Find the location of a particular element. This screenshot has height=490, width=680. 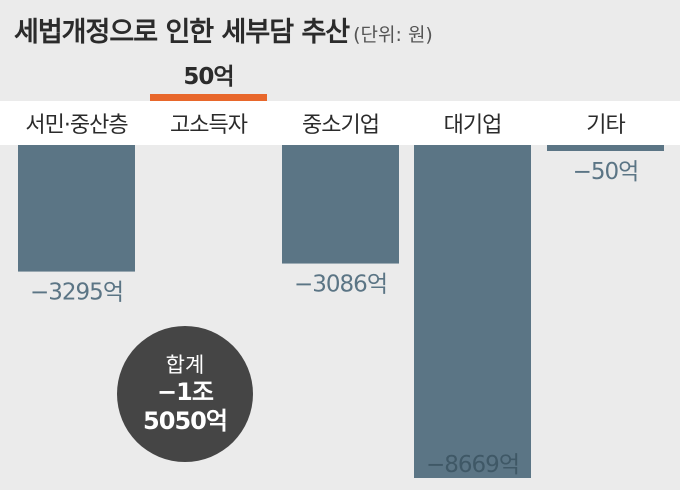

category-band is located at coordinates (340, 123).